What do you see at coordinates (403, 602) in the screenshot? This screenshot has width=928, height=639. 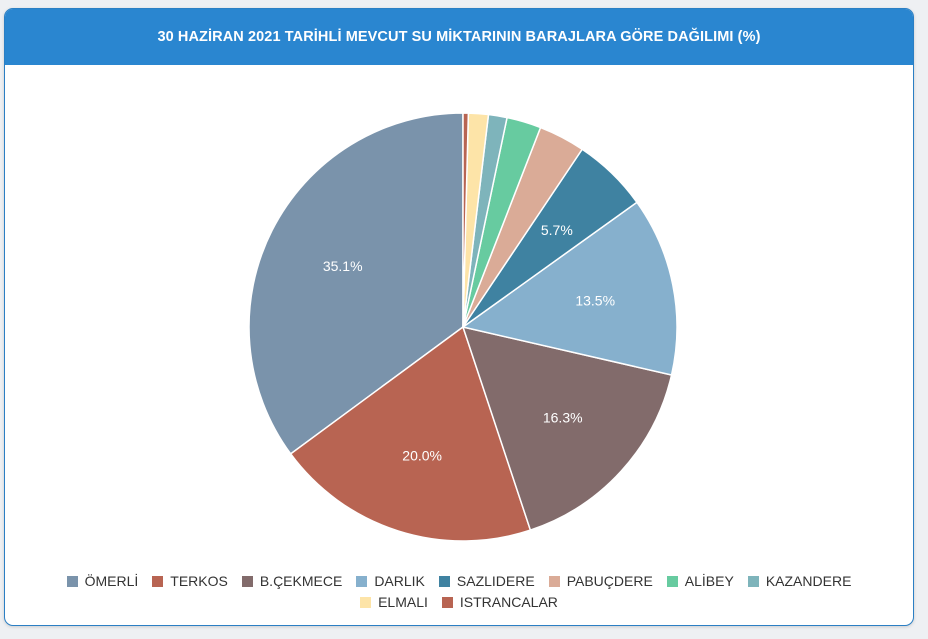 I see `legend-label: ELMALI` at bounding box center [403, 602].